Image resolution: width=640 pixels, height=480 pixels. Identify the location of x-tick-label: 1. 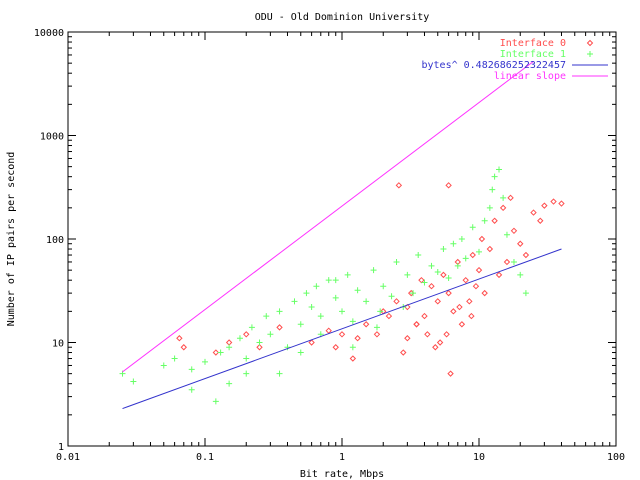
(342, 457).